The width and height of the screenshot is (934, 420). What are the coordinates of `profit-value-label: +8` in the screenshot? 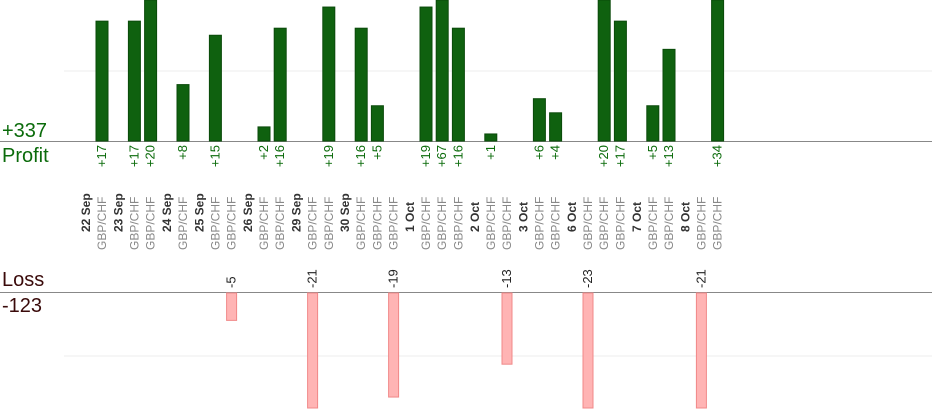 It's located at (182, 152).